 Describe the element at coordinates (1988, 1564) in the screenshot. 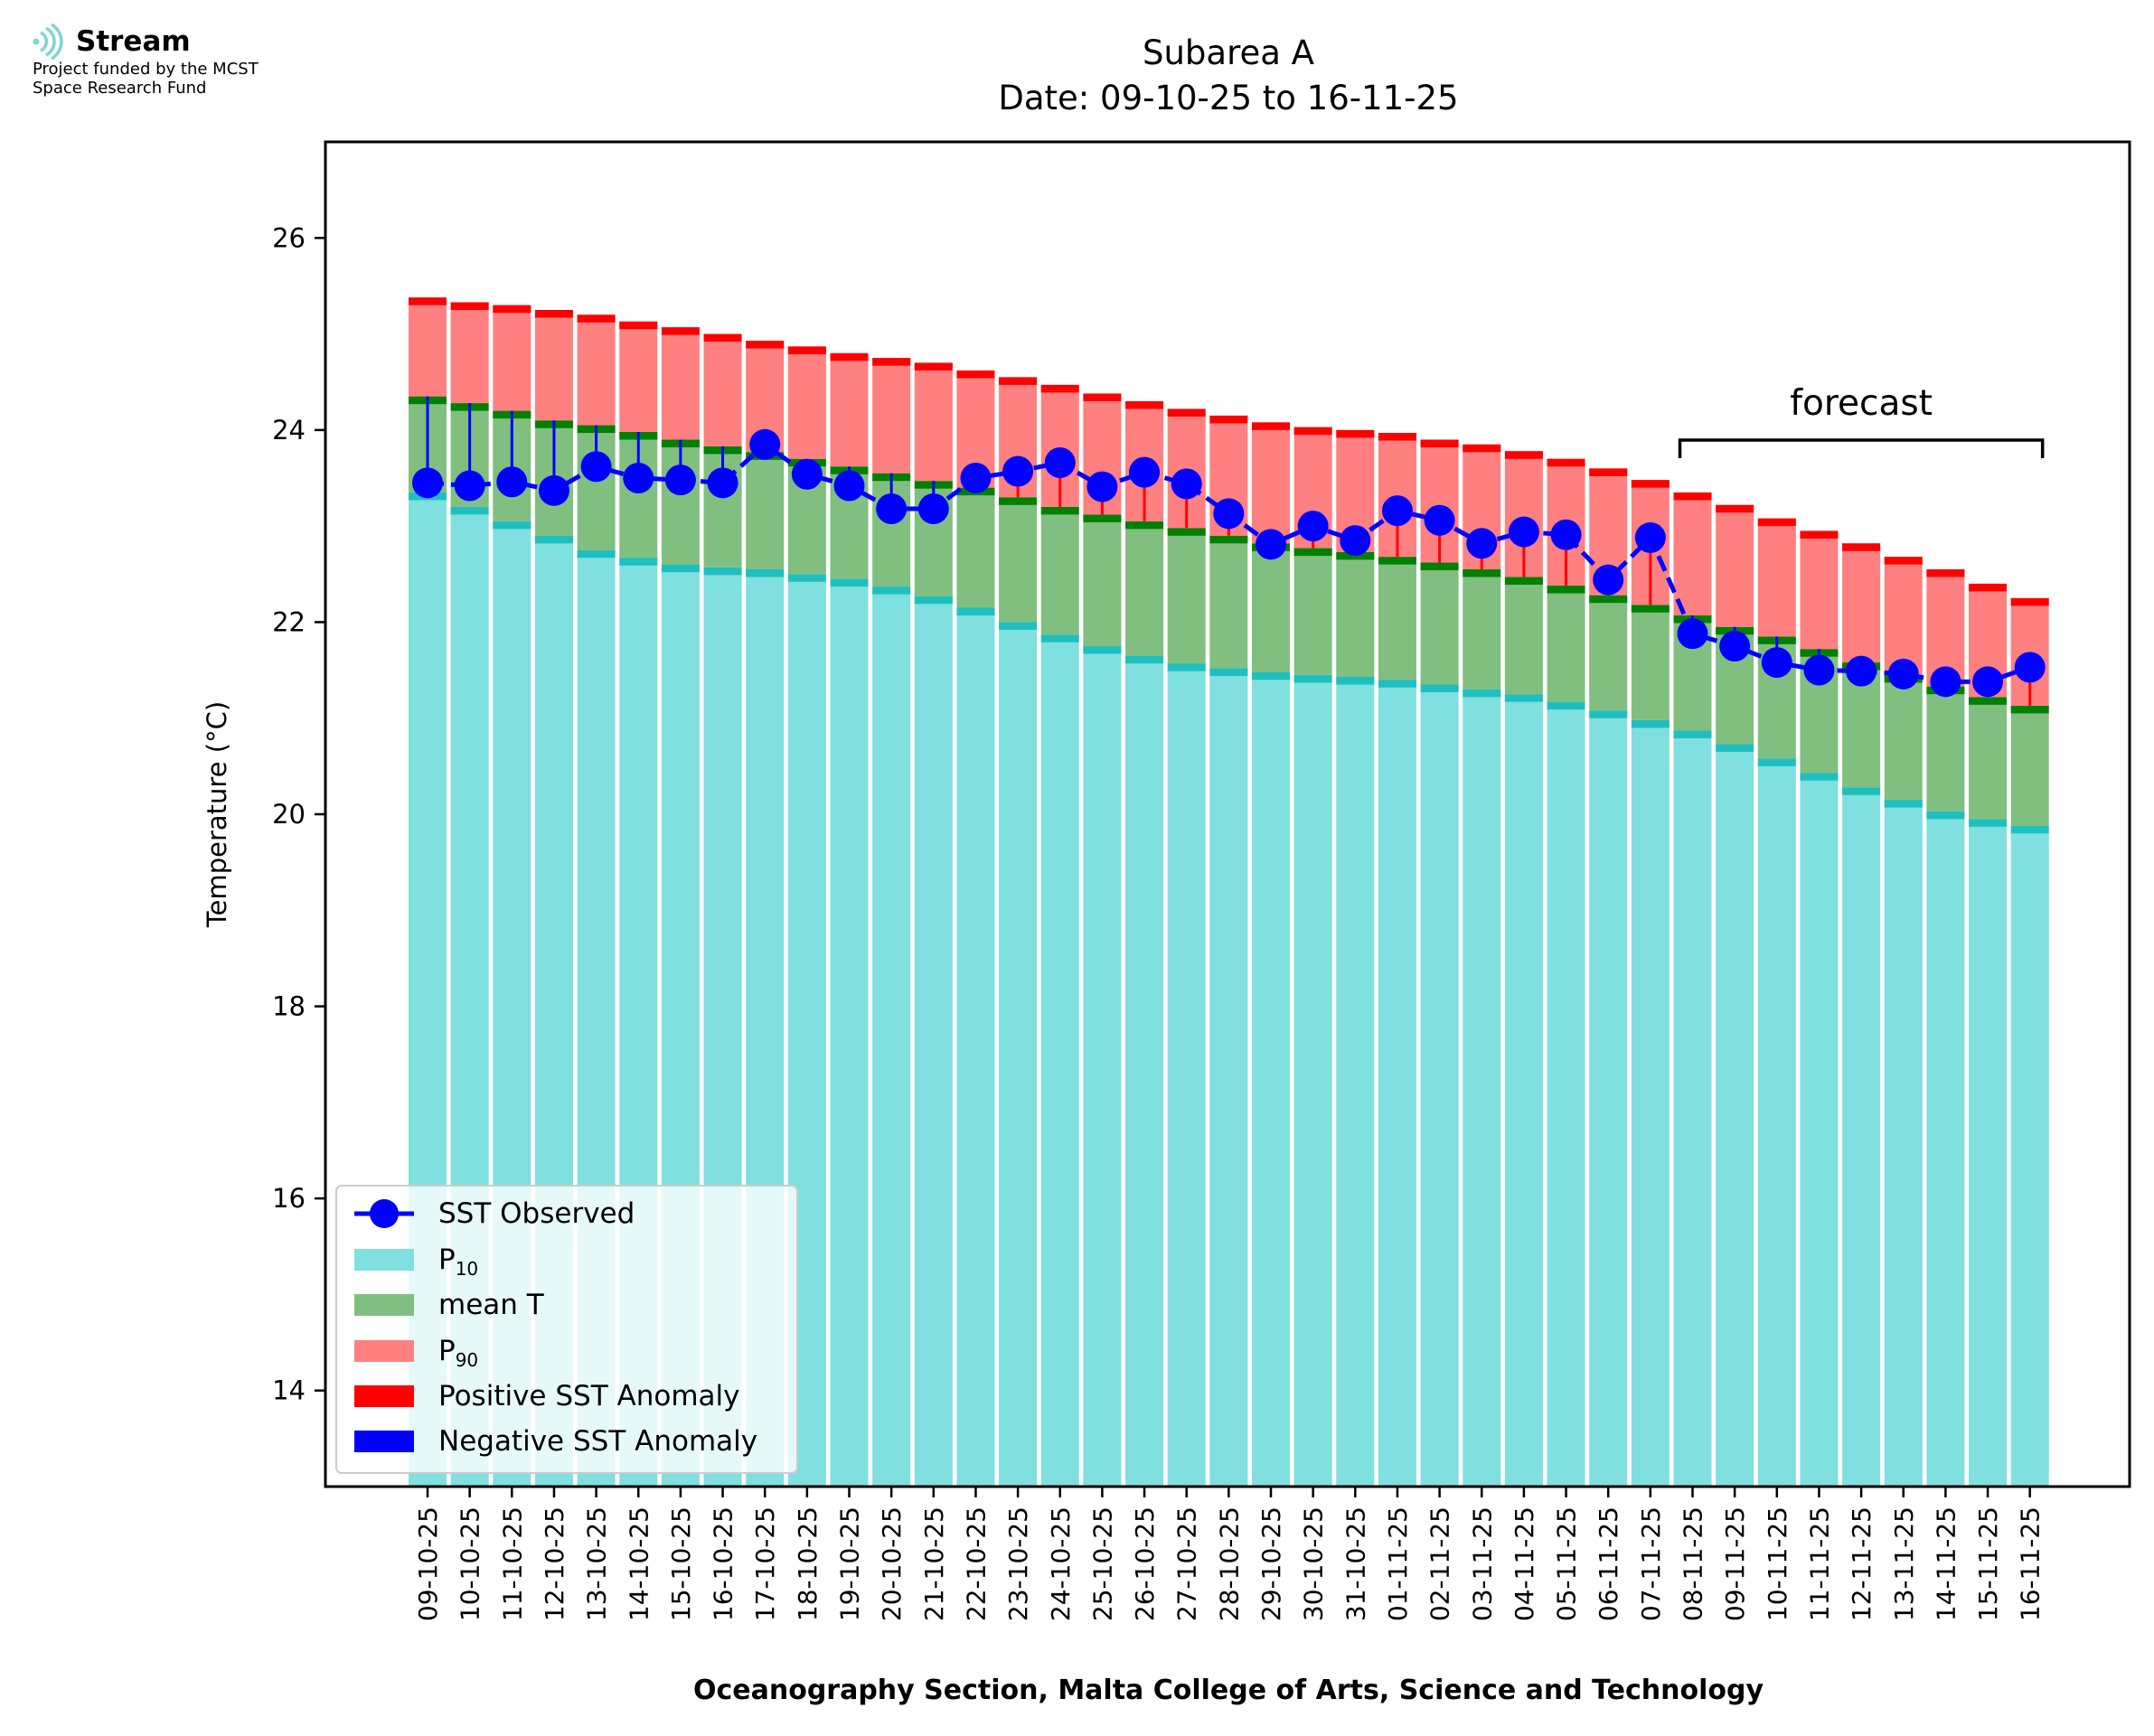

I see `x-tick-label: 15-11-25` at that location.